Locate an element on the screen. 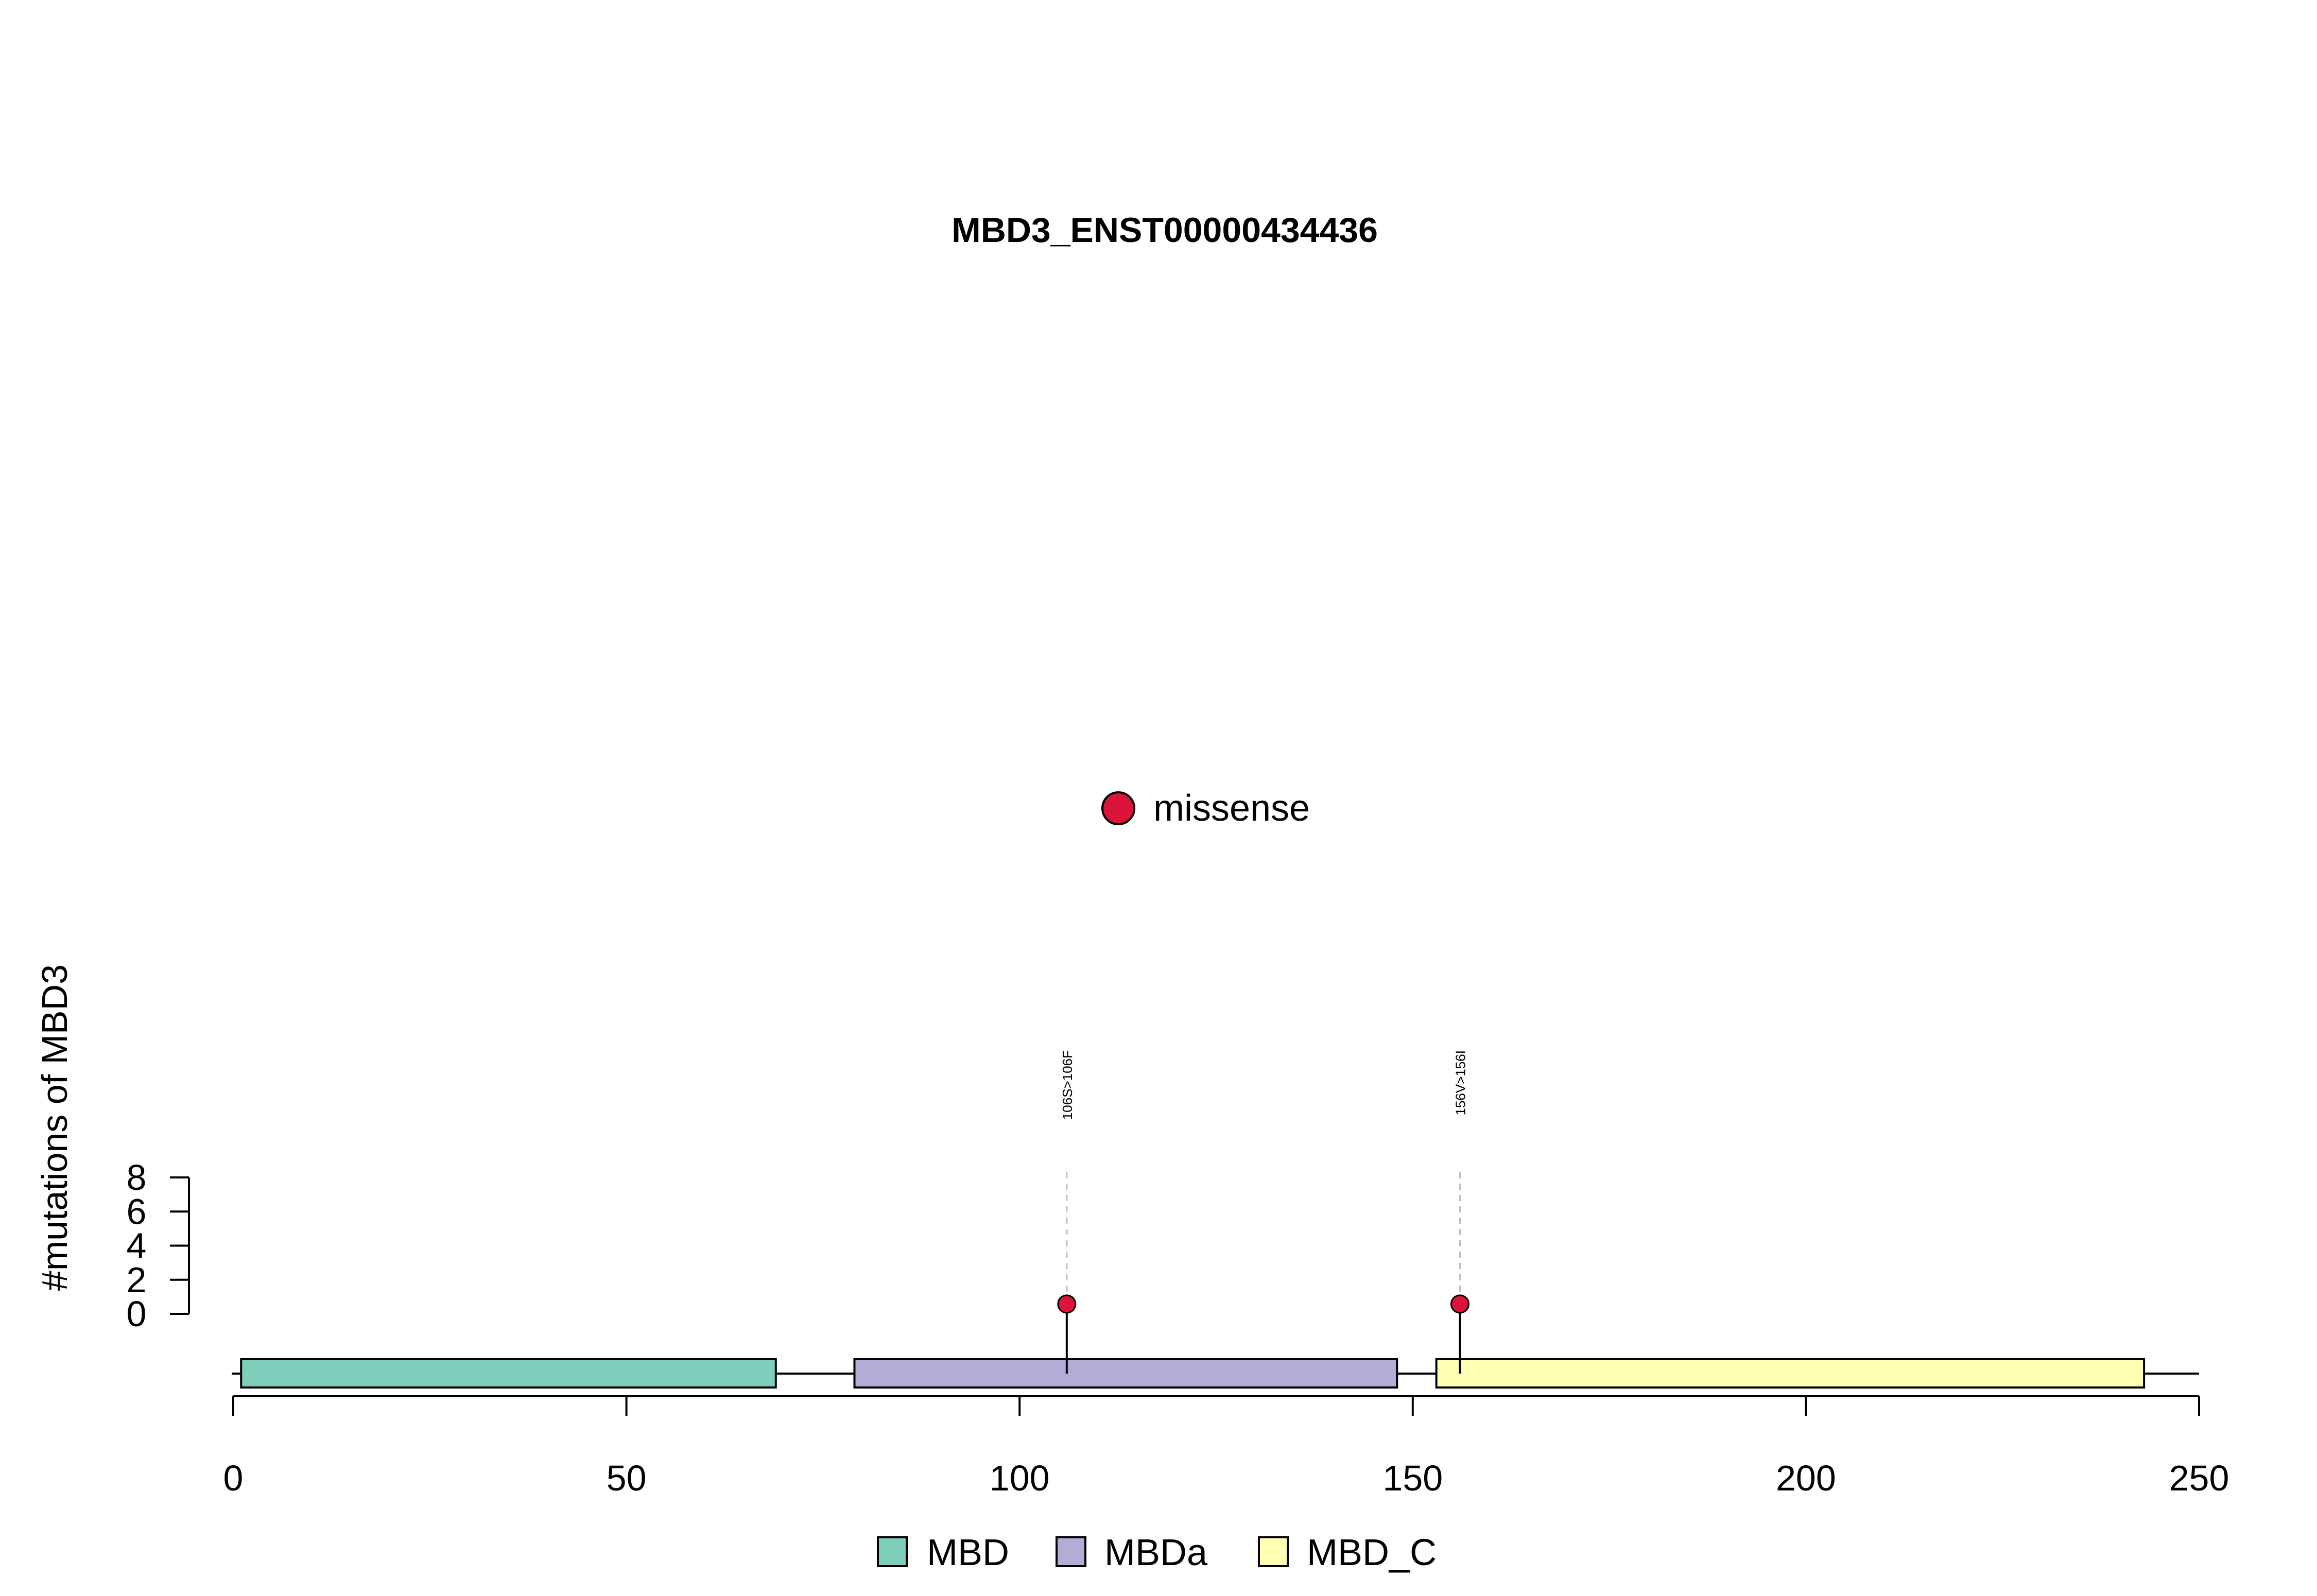 The image size is (2317, 1596). mutation-label: 106S>106F is located at coordinates (1067, 1085).